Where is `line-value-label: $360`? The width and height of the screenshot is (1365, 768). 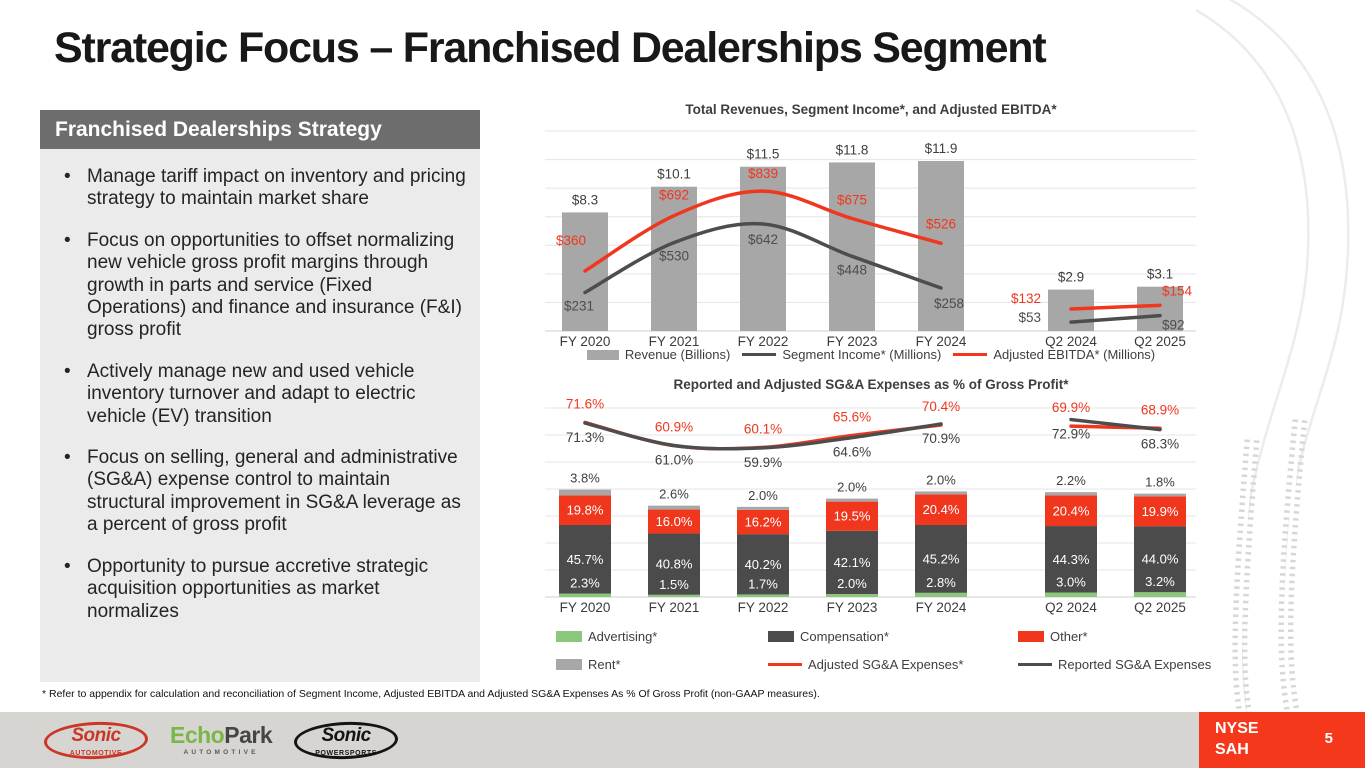
line-value-label: $360 is located at coordinates (571, 240).